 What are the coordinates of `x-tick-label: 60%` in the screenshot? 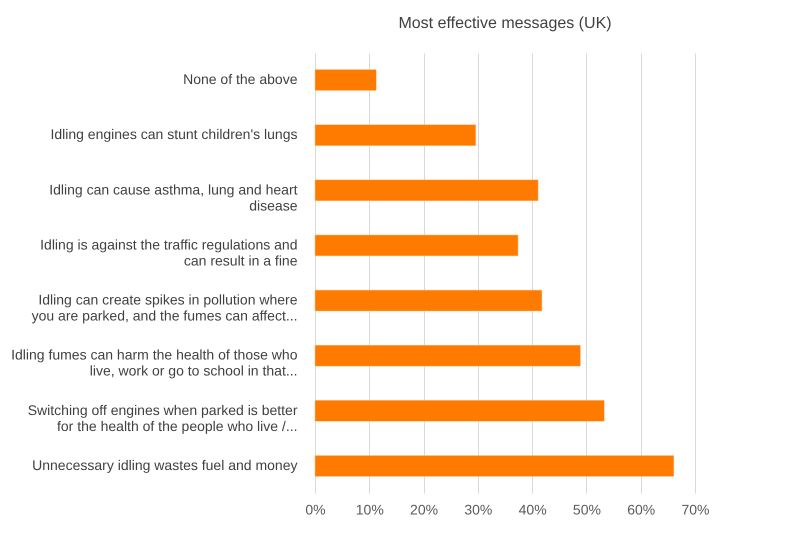 It's located at (641, 510).